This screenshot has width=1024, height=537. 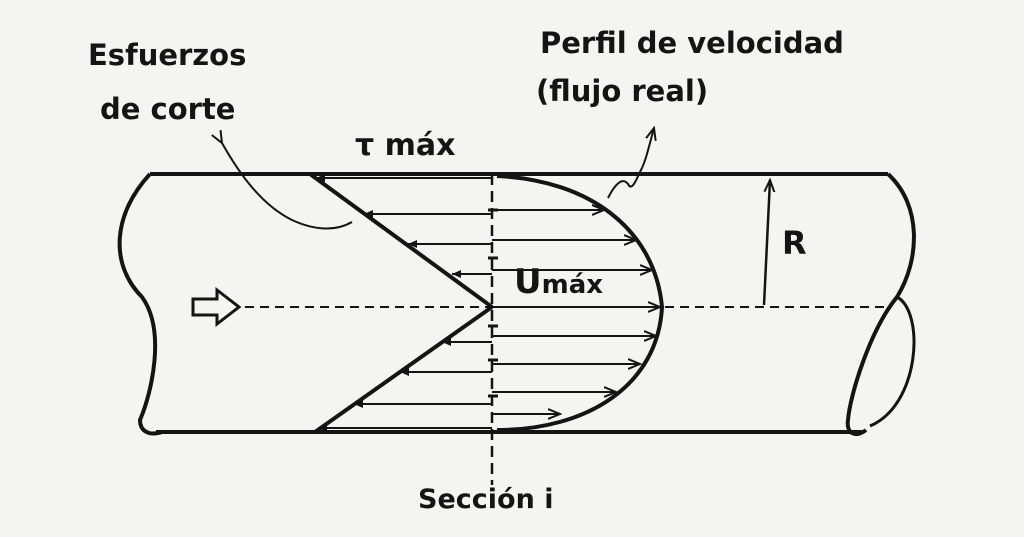 I want to click on tau-max-label: τ máx, so click(x=405, y=145).